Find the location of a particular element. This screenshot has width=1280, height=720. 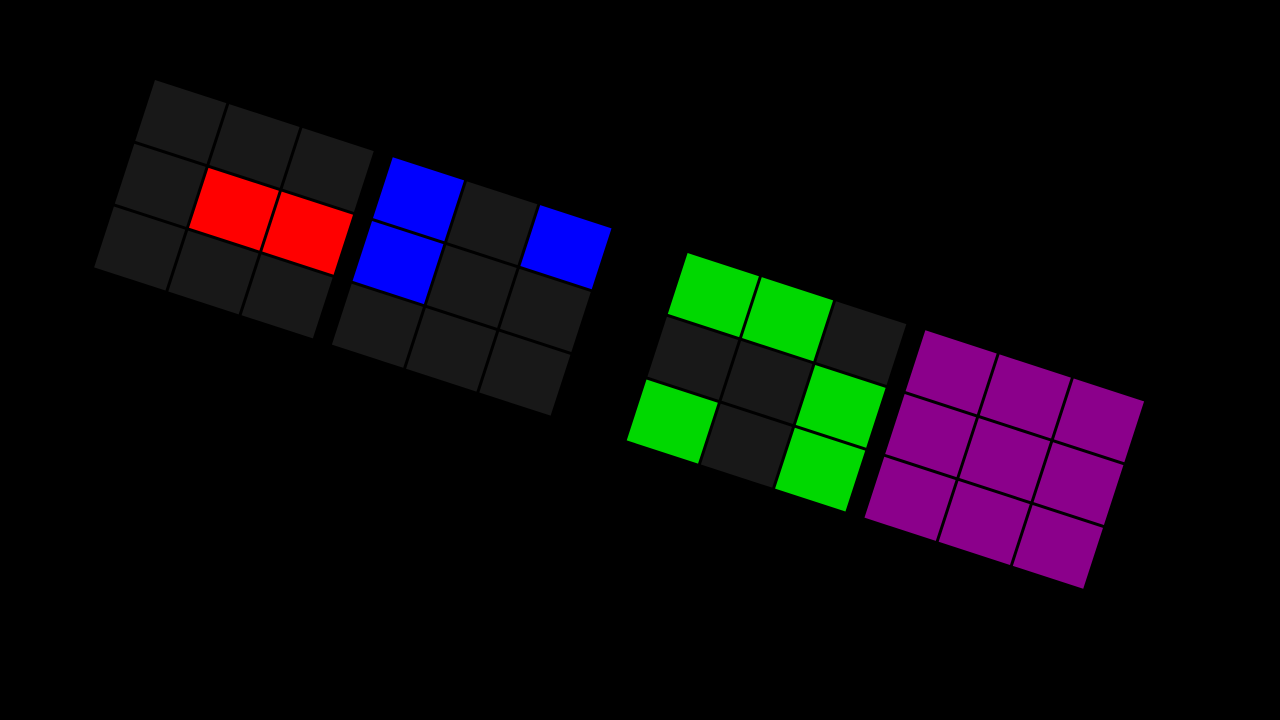

board-3-green is located at coordinates (766, 382).